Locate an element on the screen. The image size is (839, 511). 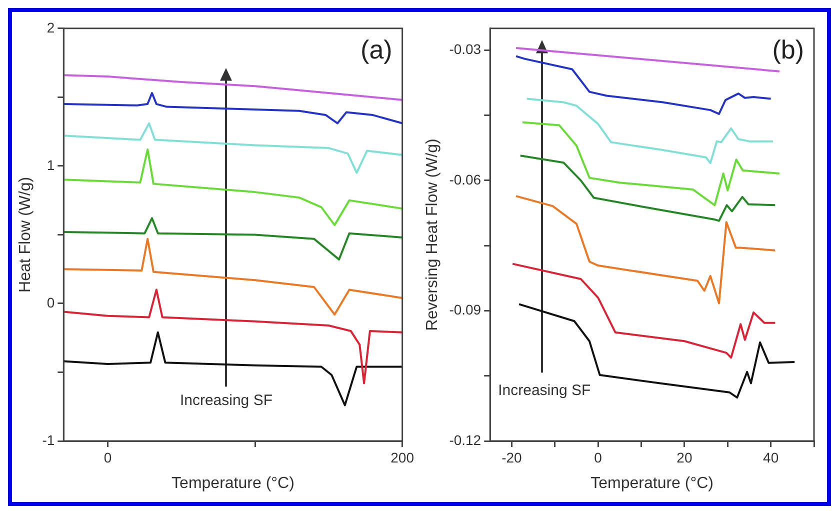
x-tick-label: 40 is located at coordinates (771, 457).